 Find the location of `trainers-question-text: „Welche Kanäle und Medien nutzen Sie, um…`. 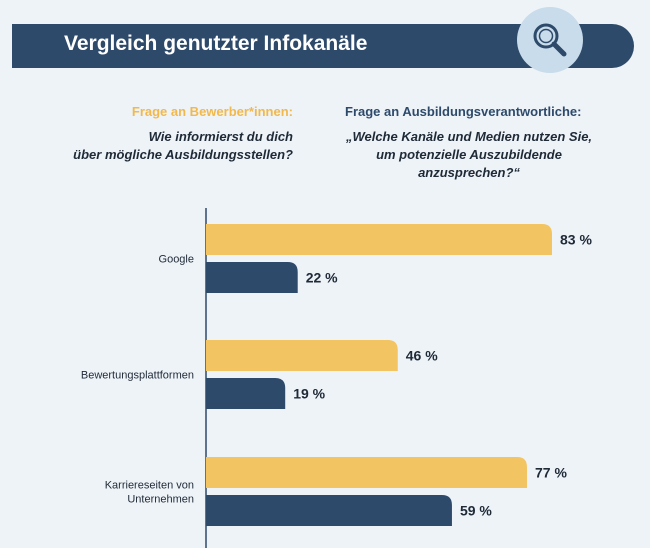

trainers-question-text: „Welche Kanäle und Medien nutzen Sie, um… is located at coordinates (469, 155).